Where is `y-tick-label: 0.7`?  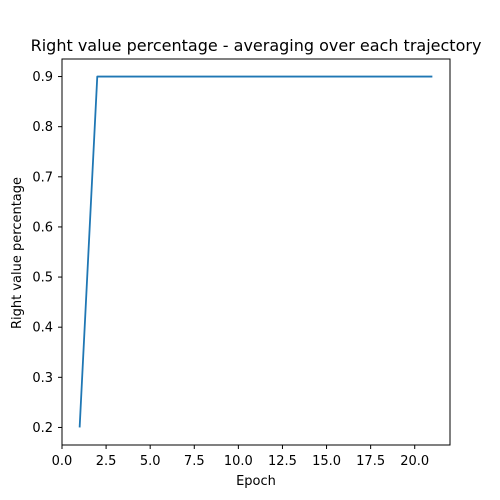
y-tick-label: 0.7 is located at coordinates (42, 177).